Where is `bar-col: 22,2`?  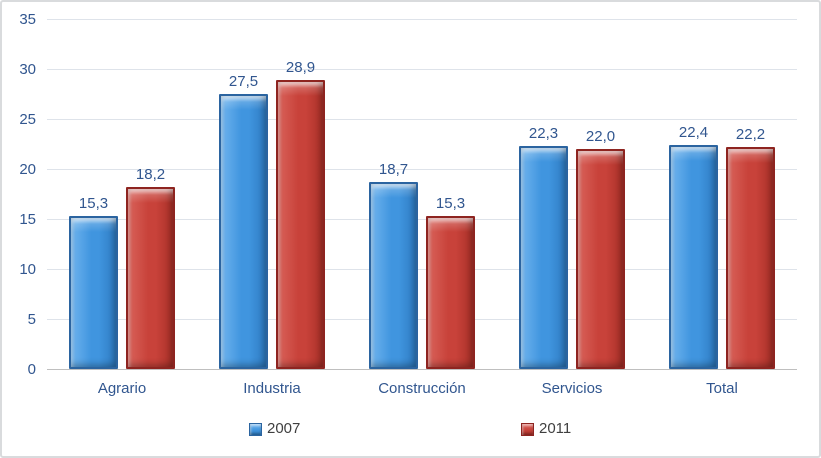
bar-col: 22,2 is located at coordinates (750, 247).